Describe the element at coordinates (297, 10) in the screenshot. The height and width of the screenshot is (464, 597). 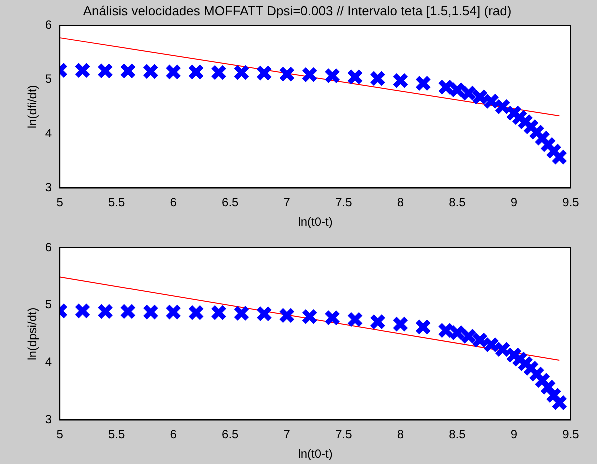
I see `chart-title: Análisis velocidades MOFFATT Dpsi=0.003 // Intervalo teta [1.5,1.54] (rad)` at that location.